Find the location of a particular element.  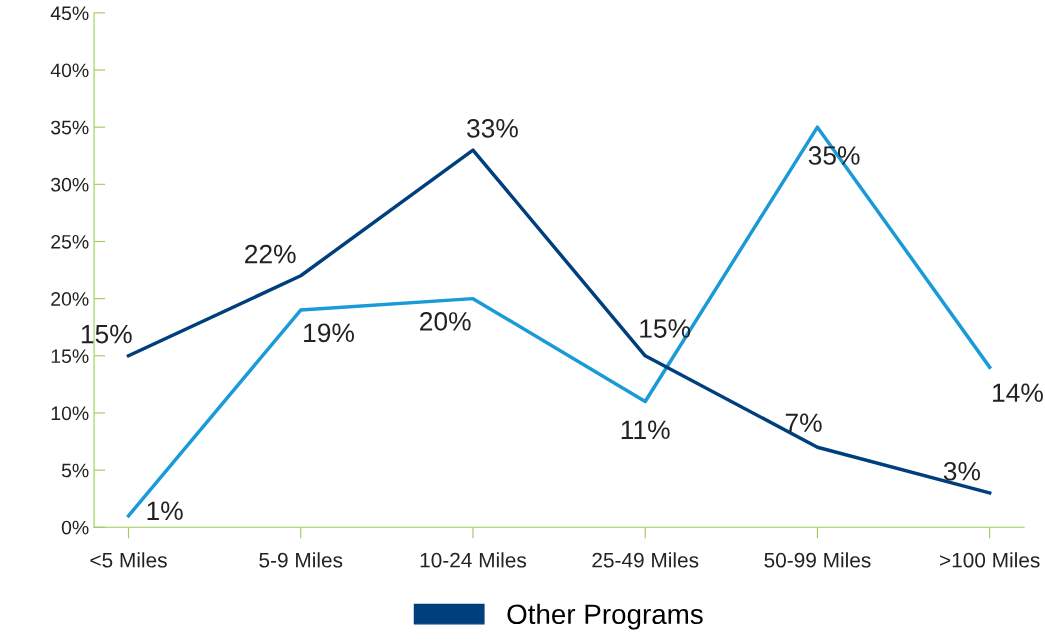

y-tick-label: 10% is located at coordinates (70, 413).